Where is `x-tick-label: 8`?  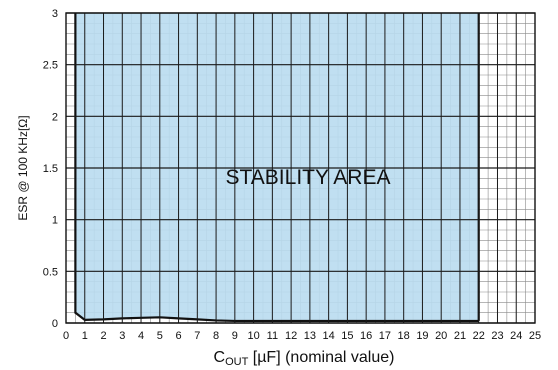
x-tick-label: 8 is located at coordinates (216, 336).